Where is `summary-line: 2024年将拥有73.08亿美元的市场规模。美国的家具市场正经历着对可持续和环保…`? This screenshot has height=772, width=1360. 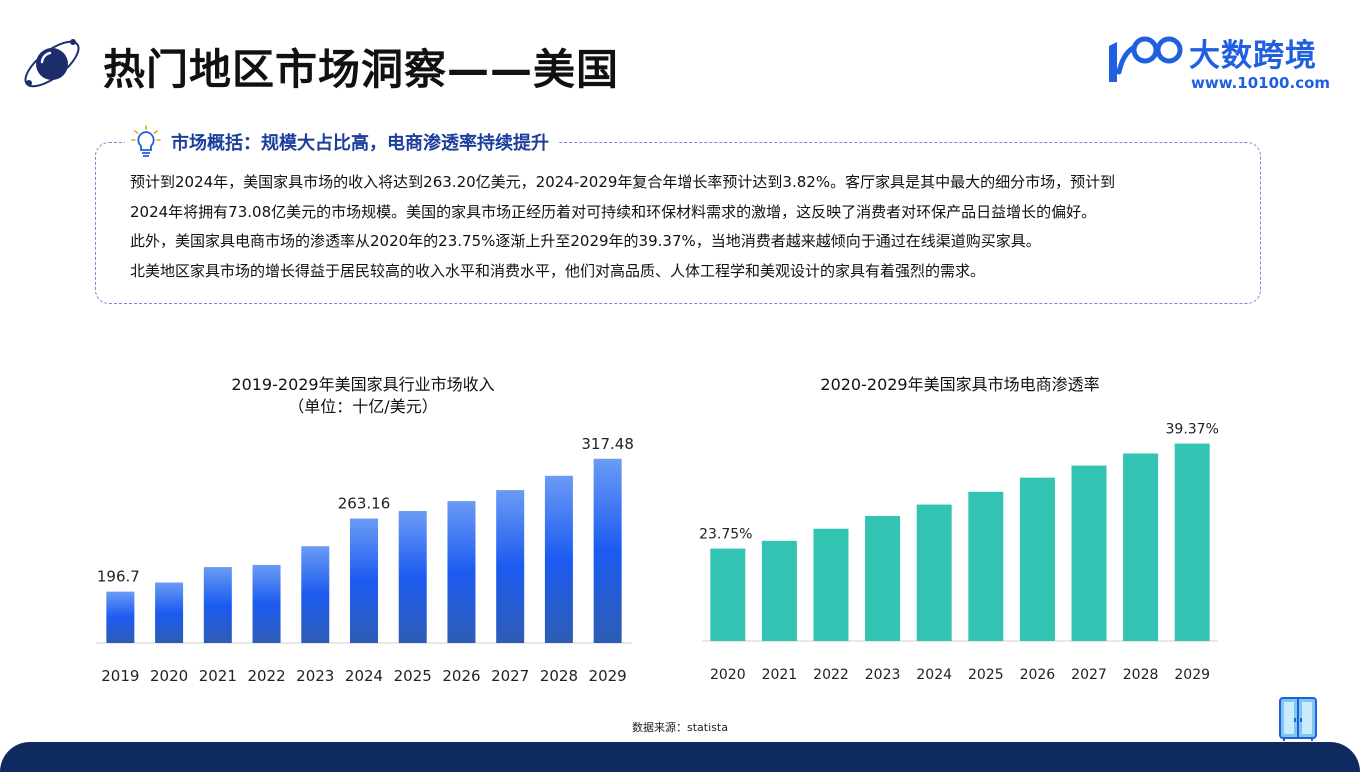
summary-line: 2024年将拥有73.08亿美元的市场规模。美国的家具市场正经历着对可持续和环保… is located at coordinates (613, 211).